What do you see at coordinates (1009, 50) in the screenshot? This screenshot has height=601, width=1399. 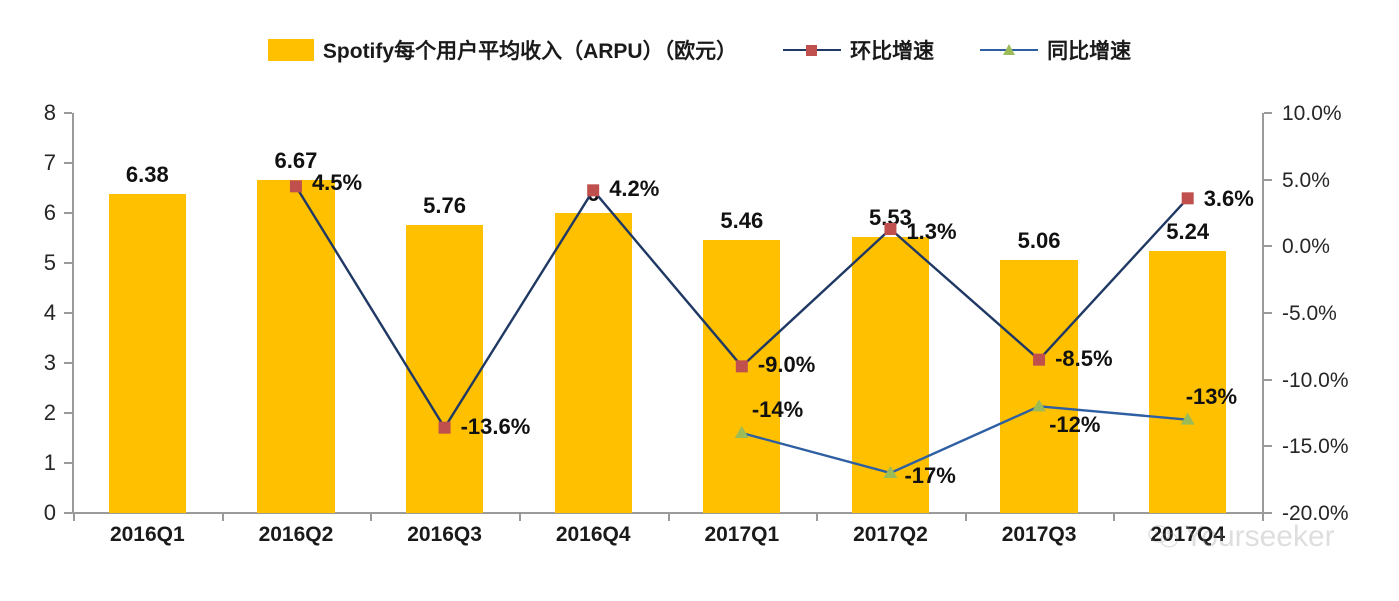 I see `line-triangle-marker-icon` at bounding box center [1009, 50].